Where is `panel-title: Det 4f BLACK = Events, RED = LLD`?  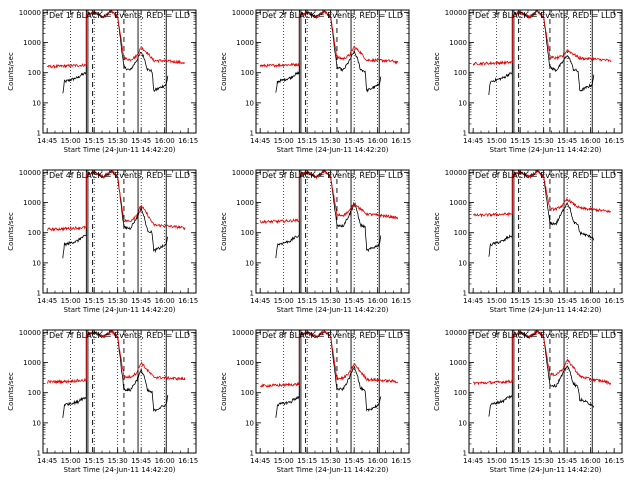 panel-title: Det 4f BLACK = Events, RED = LLD is located at coordinates (119, 175).